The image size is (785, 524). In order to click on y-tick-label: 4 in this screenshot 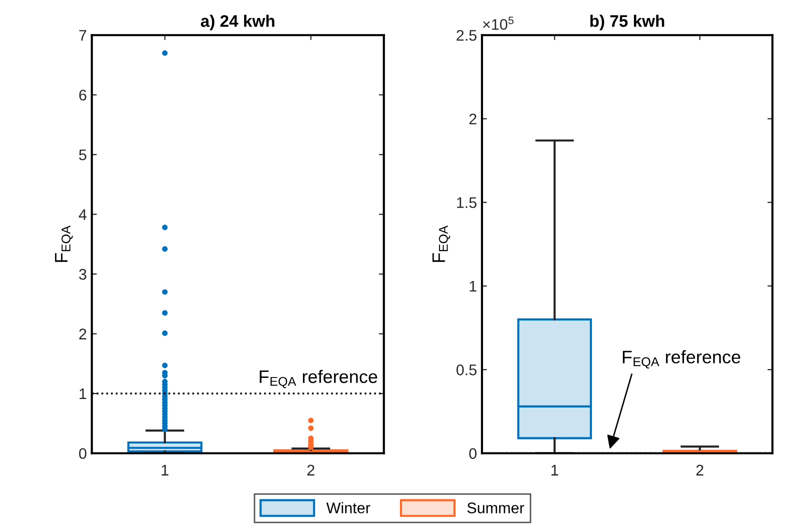, I will do `click(82, 214)`.